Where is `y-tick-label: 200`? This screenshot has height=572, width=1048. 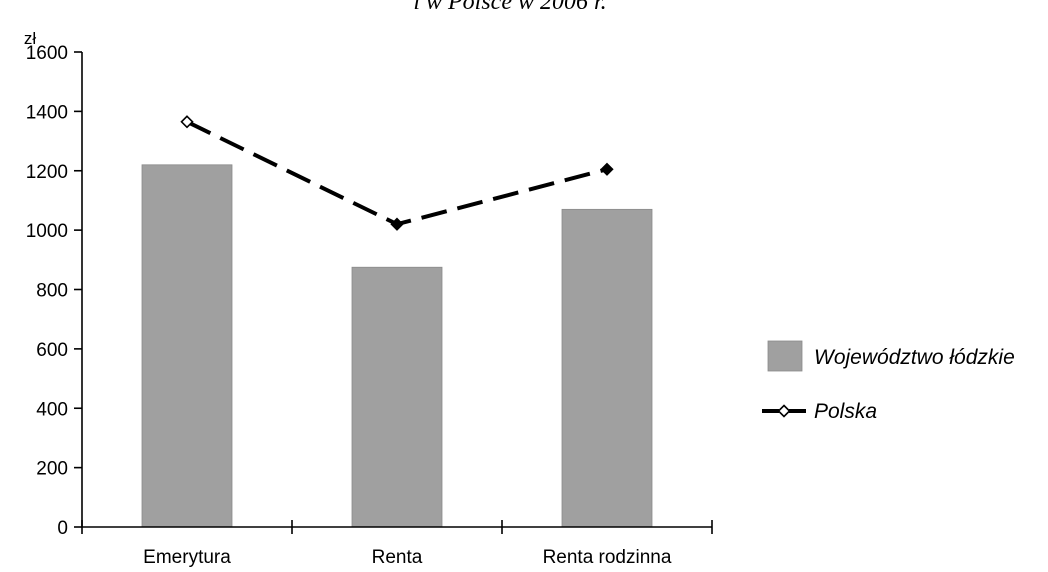 y-tick-label: 200 is located at coordinates (52, 469).